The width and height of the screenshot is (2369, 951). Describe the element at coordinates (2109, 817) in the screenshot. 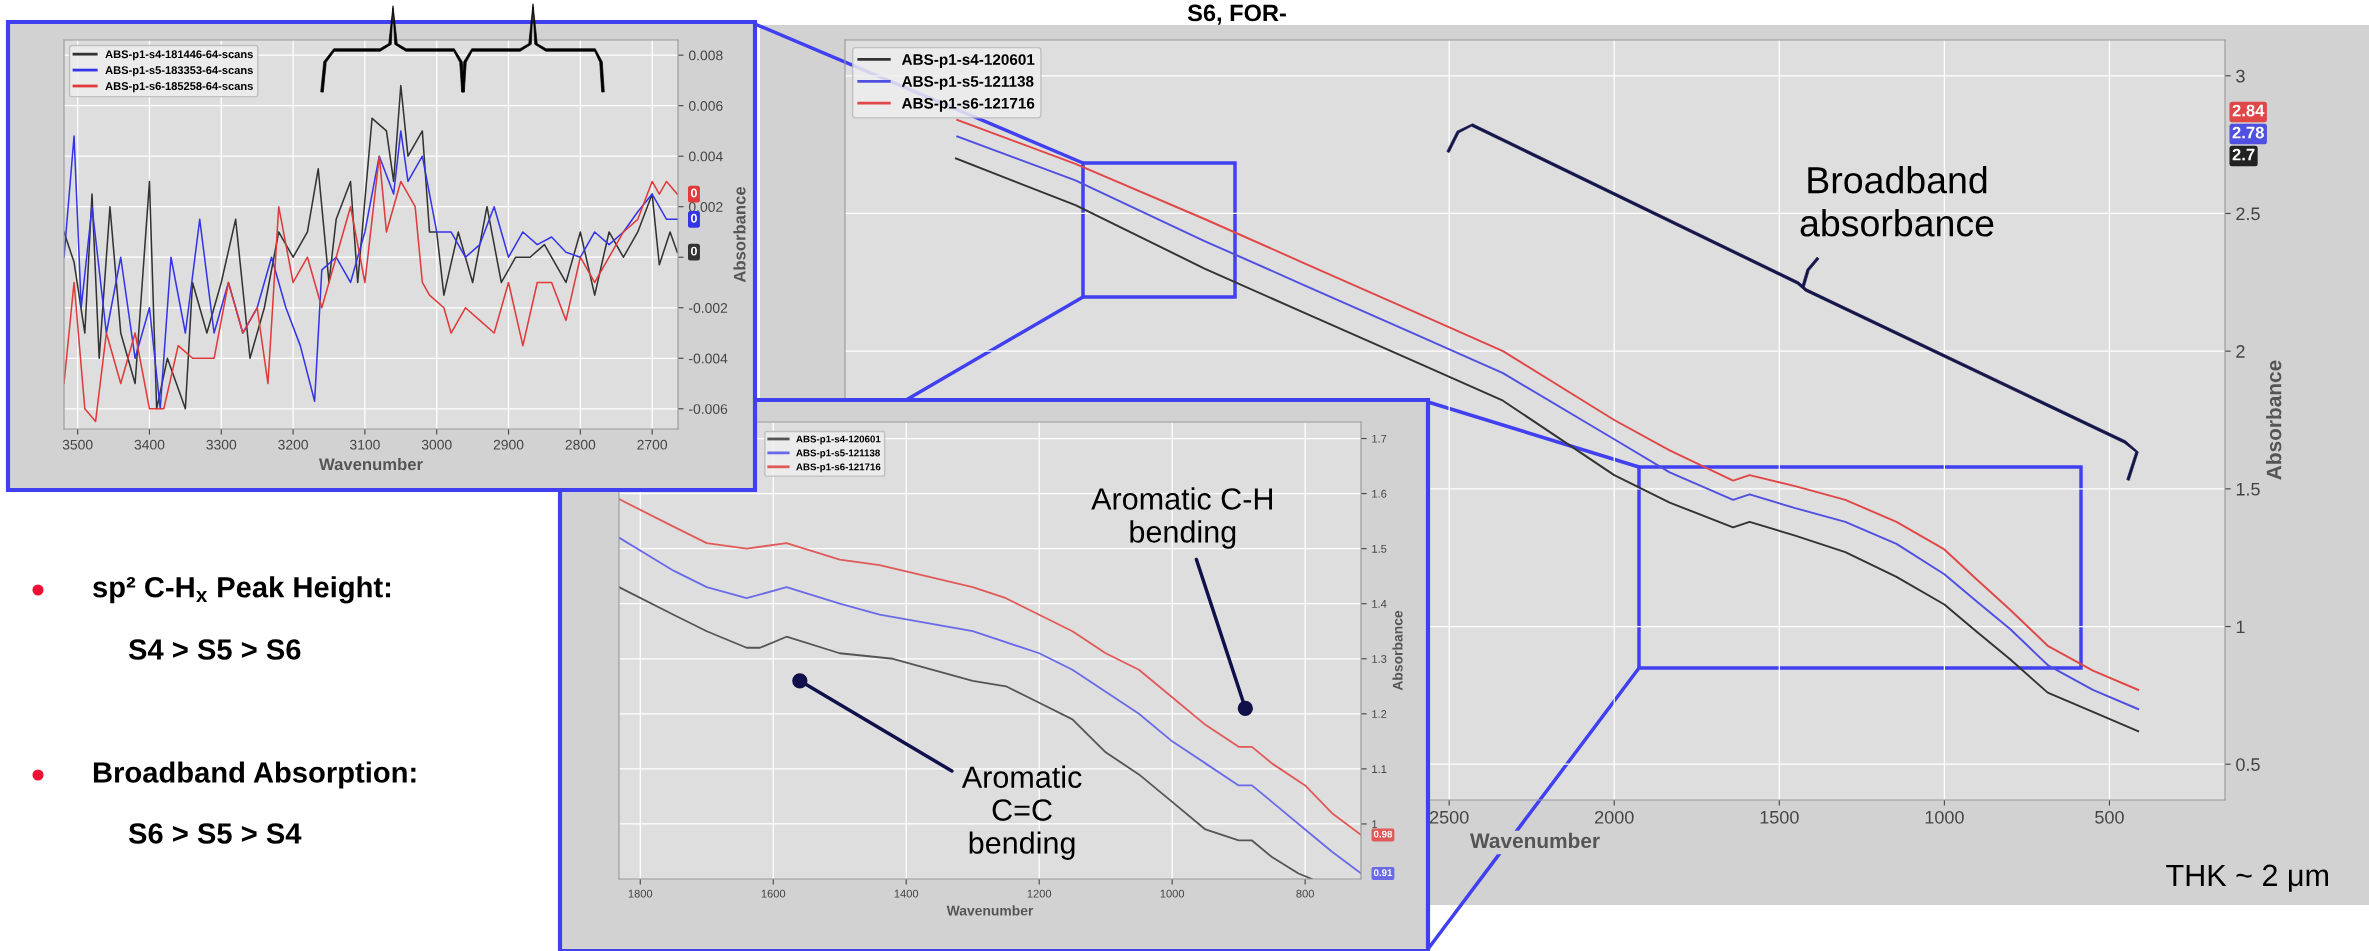

I see `x-tick-label: 500` at that location.